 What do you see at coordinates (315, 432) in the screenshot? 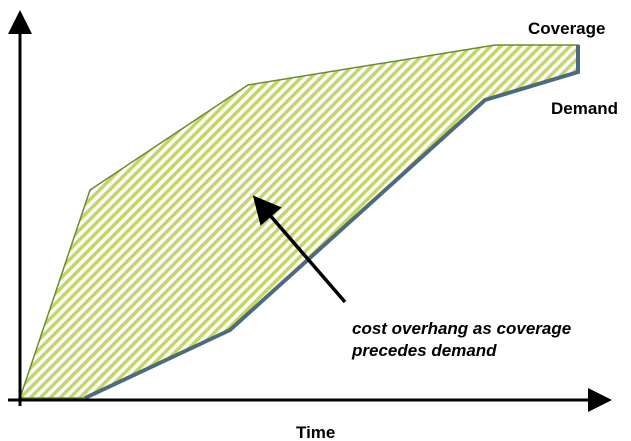
I see `x-axis-label: Time` at bounding box center [315, 432].